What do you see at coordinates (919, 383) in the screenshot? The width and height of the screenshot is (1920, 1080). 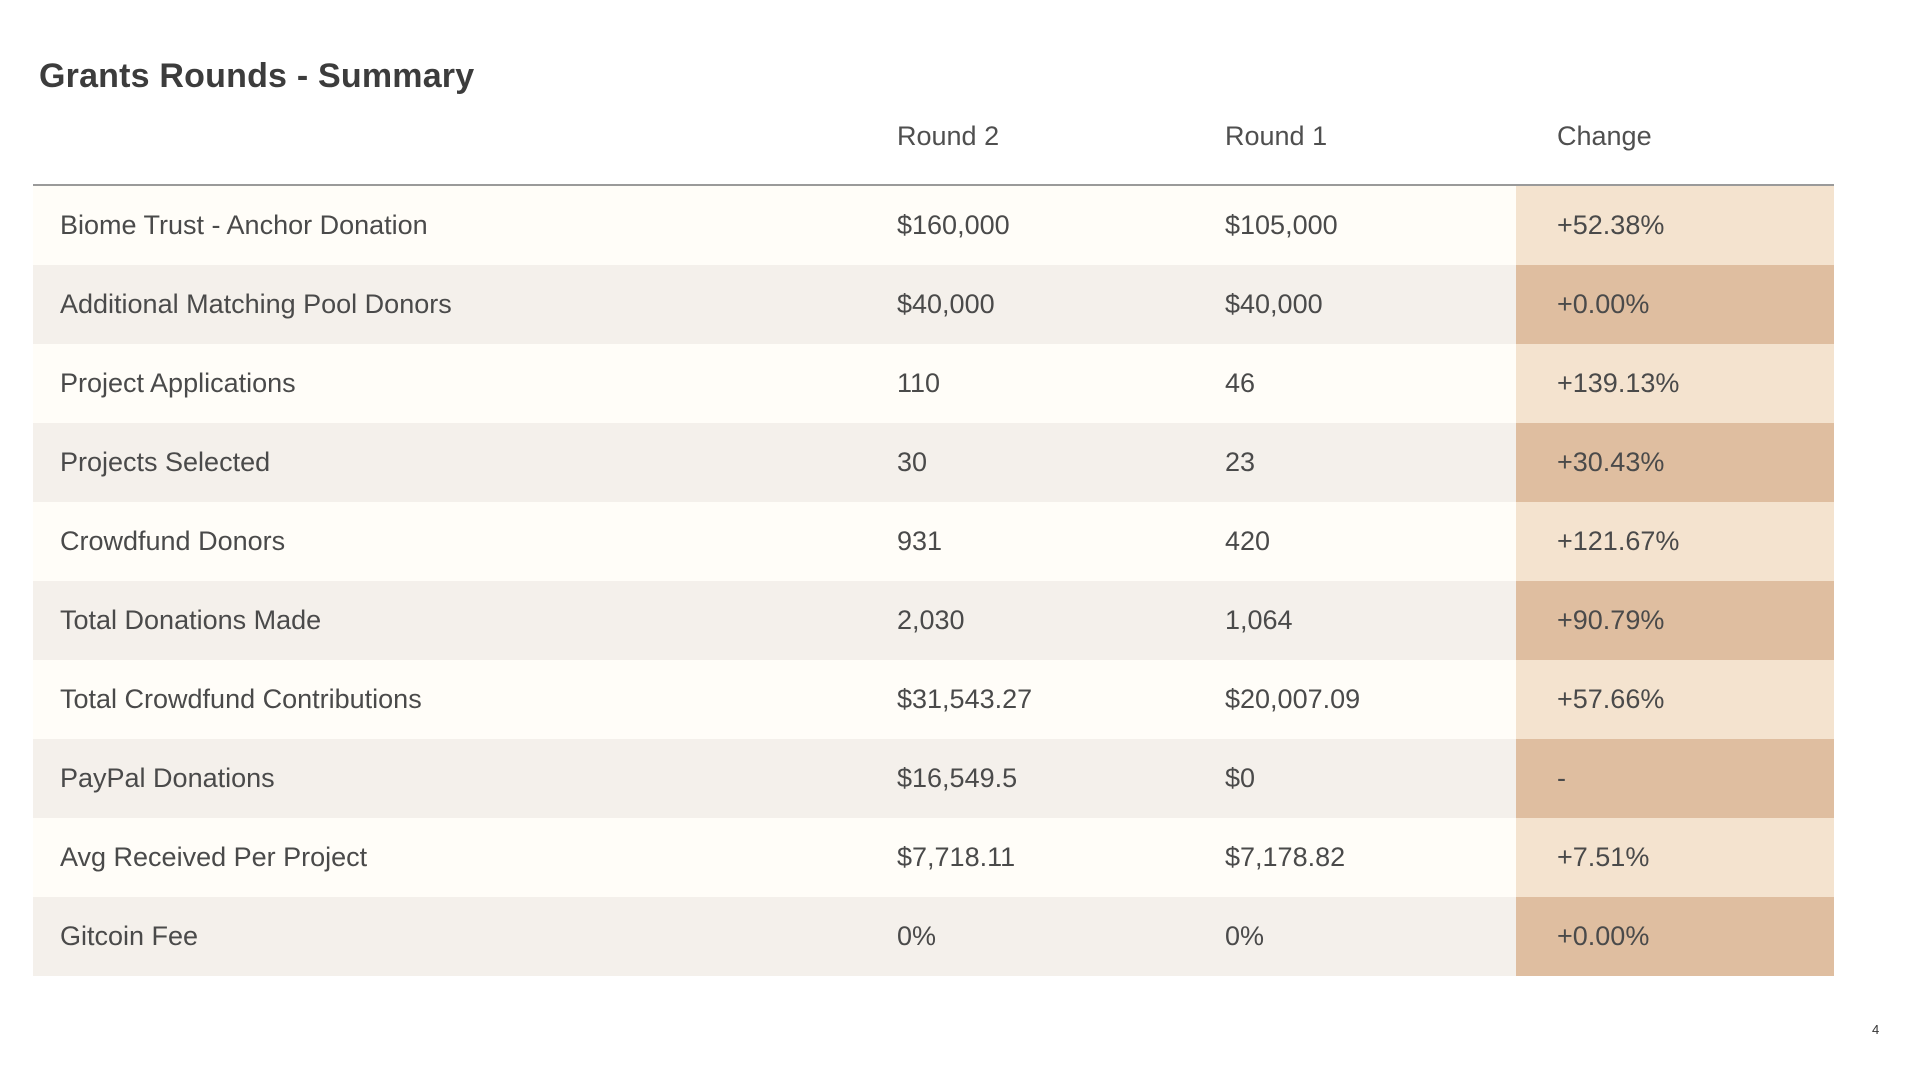 I see `cell-round2: 110` at bounding box center [919, 383].